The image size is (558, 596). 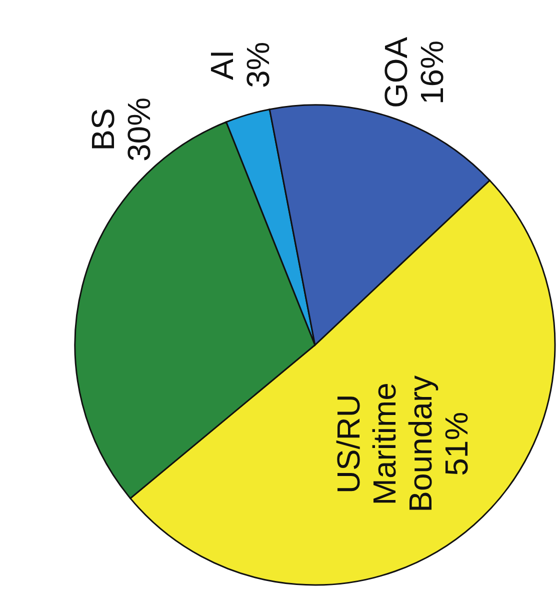 What do you see at coordinates (138, 129) in the screenshot?
I see `data-label: 30%` at bounding box center [138, 129].